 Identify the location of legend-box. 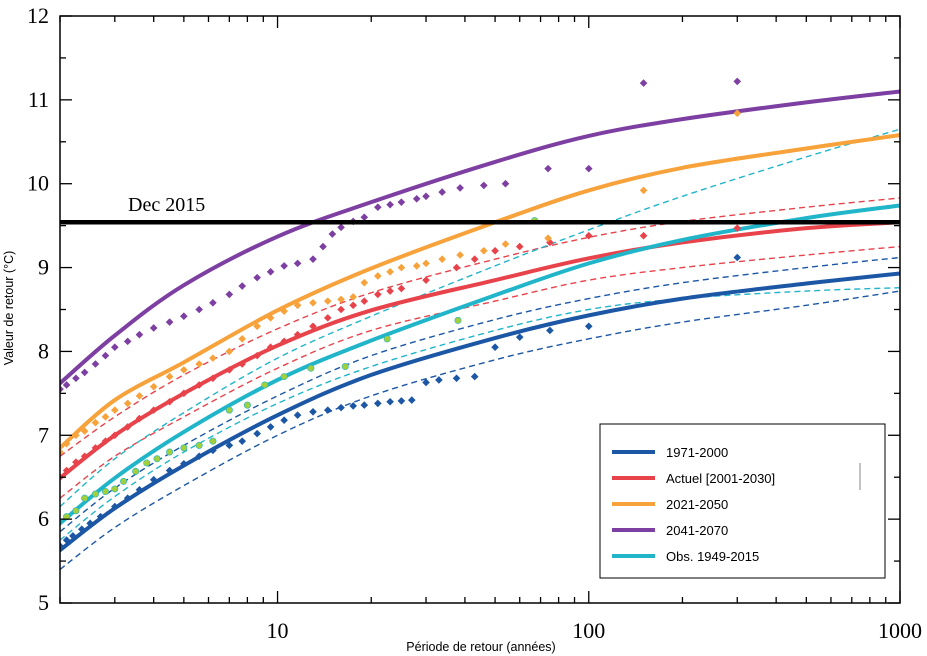
(742, 501).